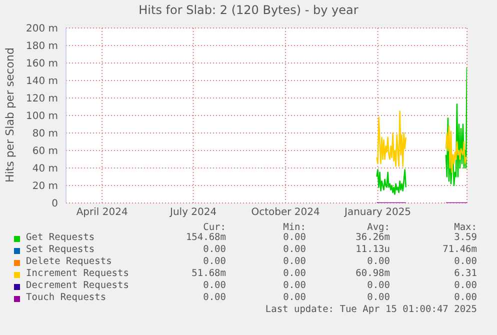 The height and width of the screenshot is (335, 497). What do you see at coordinates (55, 204) in the screenshot?
I see `y-tick-label: 0` at bounding box center [55, 204].